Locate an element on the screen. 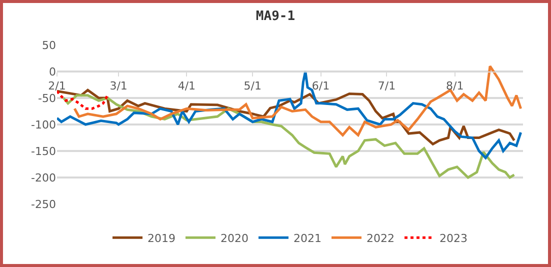  y-tick-label: -200 is located at coordinates (43, 177).